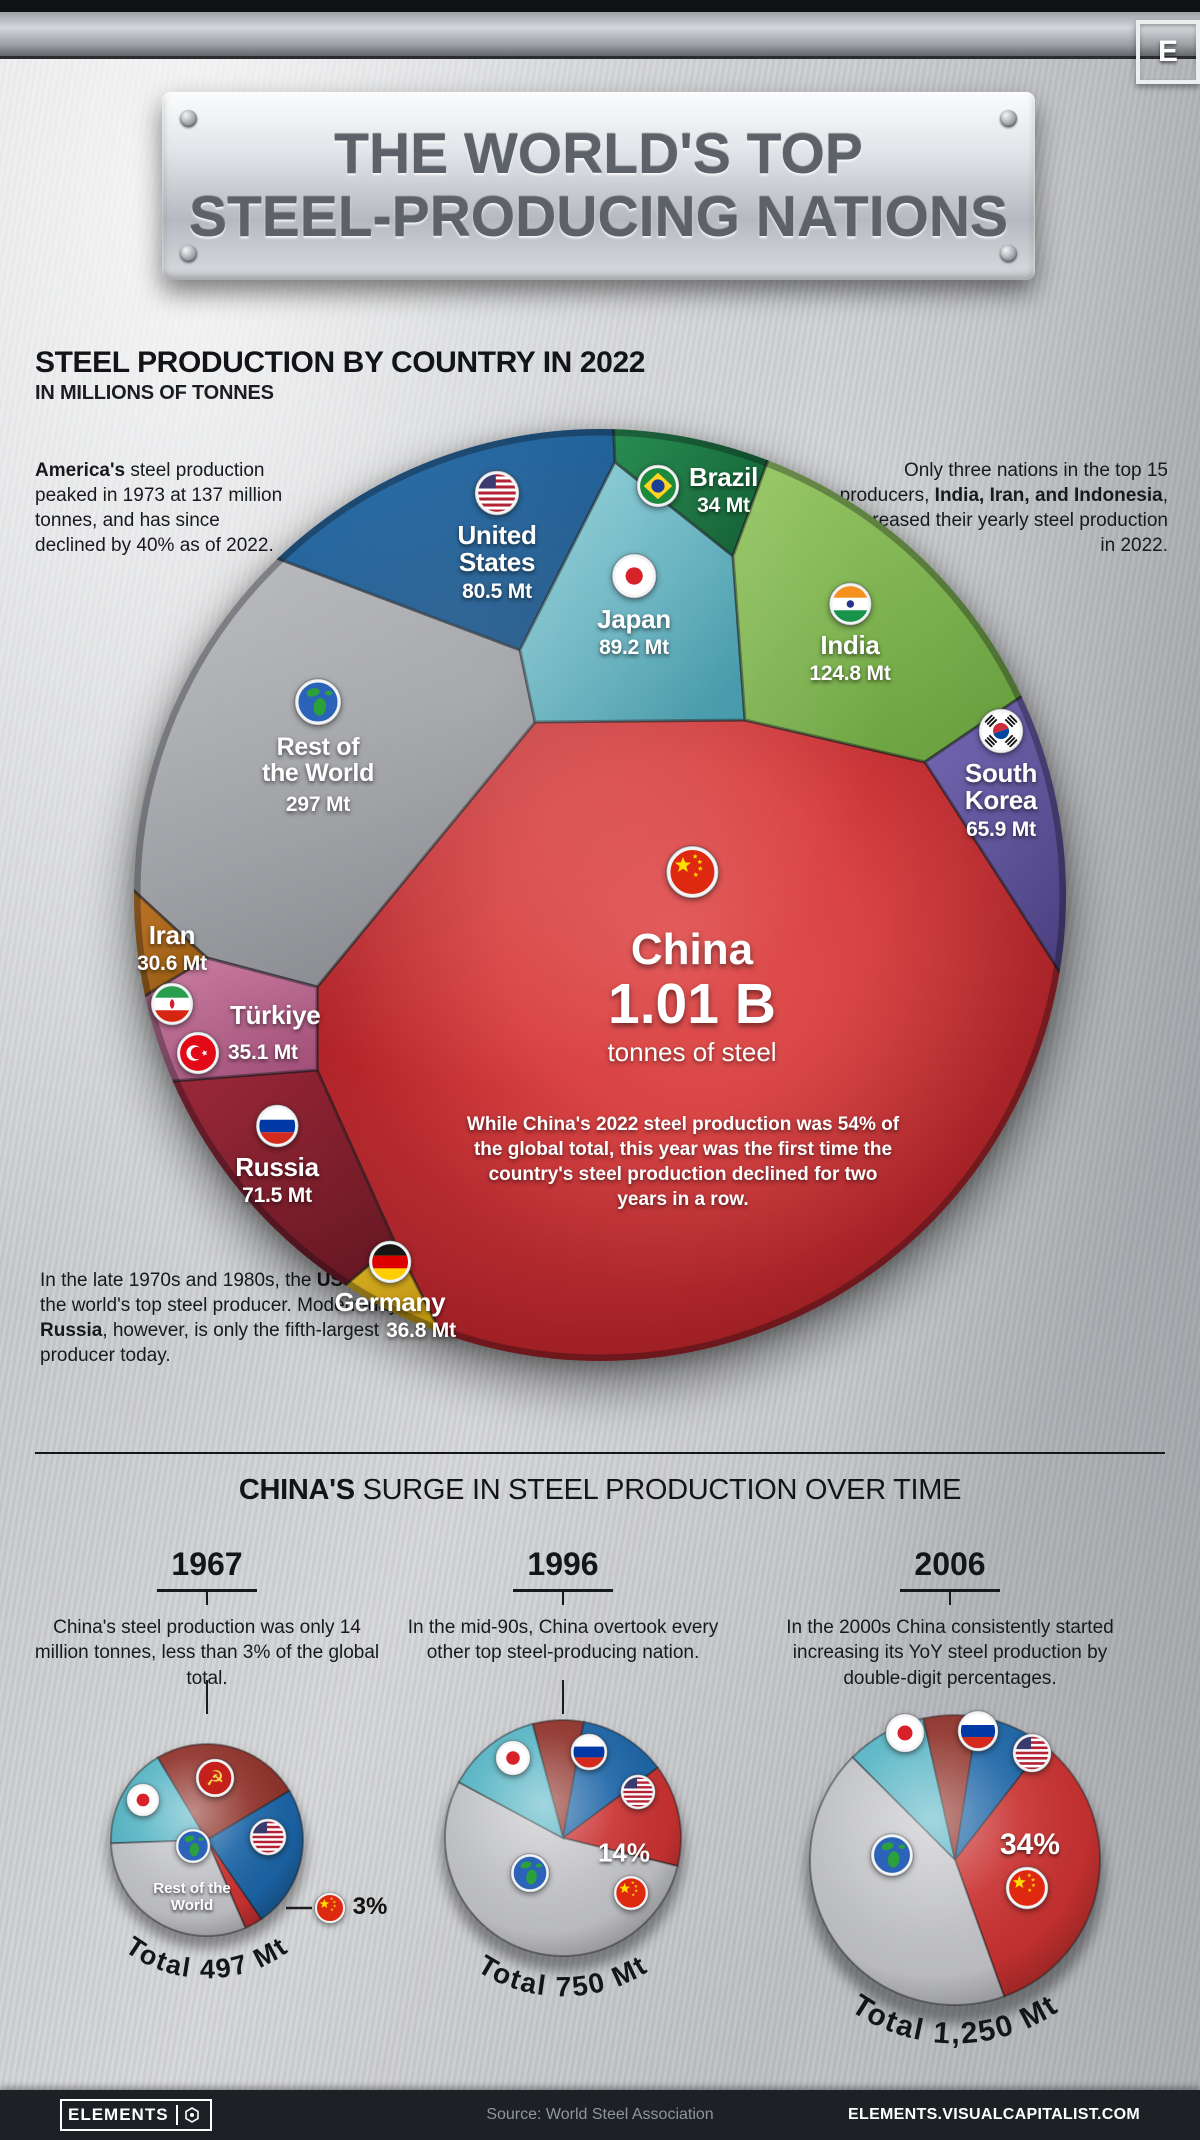 The height and width of the screenshot is (2140, 1200). I want to click on title-plate: THE WORLD'S TOP STEEL-PRODUCING NATIONS, so click(598, 186).